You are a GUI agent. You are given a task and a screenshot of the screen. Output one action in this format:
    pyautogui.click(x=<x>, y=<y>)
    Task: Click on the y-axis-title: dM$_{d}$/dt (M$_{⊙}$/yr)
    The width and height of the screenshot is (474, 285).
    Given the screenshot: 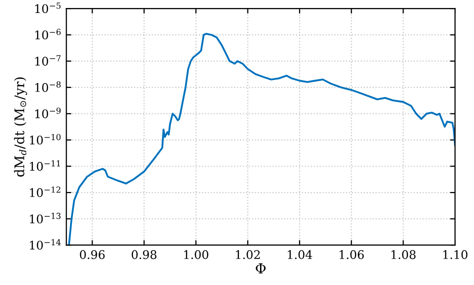 What is the action you would take?
    pyautogui.click(x=21, y=127)
    